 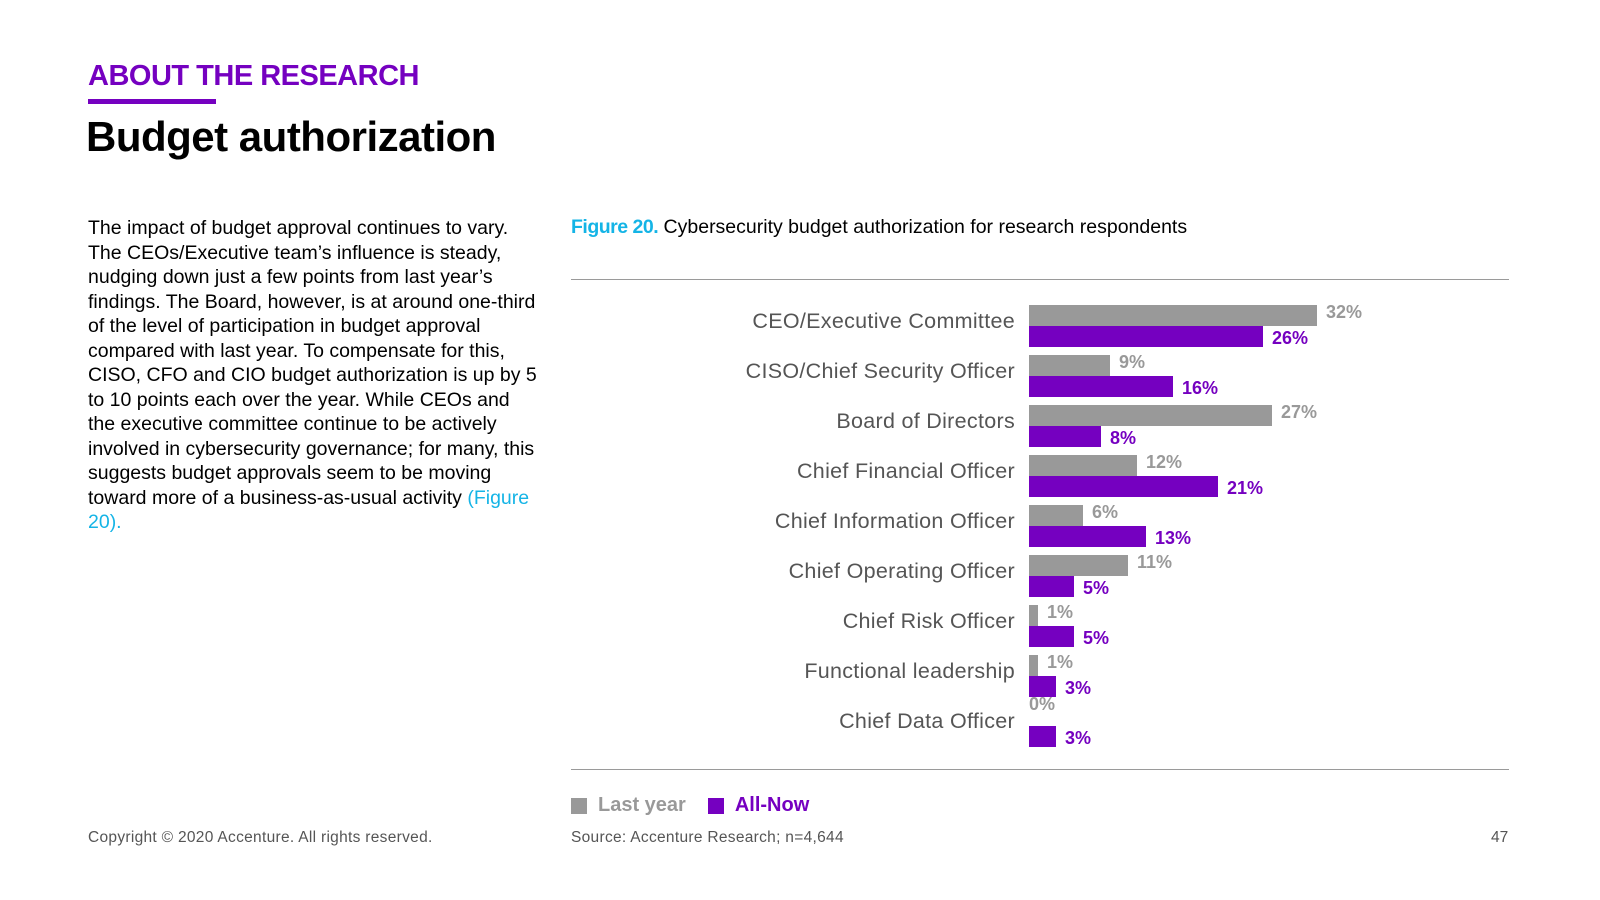 What do you see at coordinates (642, 805) in the screenshot?
I see `legend-label-last-year: Last year` at bounding box center [642, 805].